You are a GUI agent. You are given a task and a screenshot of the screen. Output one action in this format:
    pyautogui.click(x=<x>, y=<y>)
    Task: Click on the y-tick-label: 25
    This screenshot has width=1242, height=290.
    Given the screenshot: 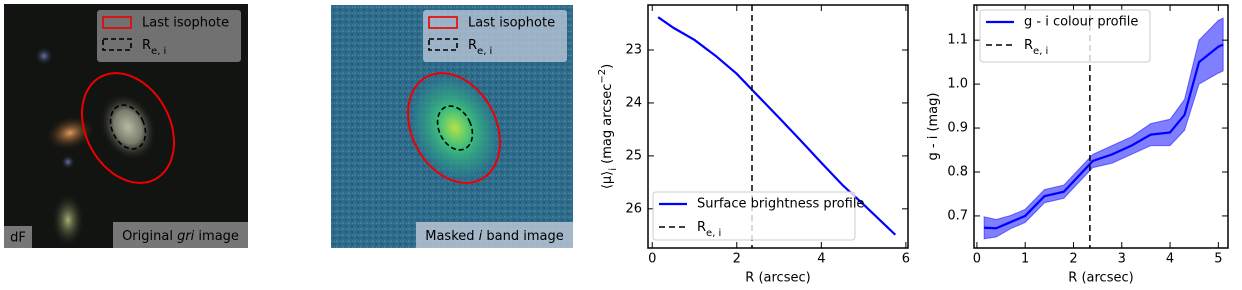 What is the action you would take?
    pyautogui.click(x=633, y=155)
    